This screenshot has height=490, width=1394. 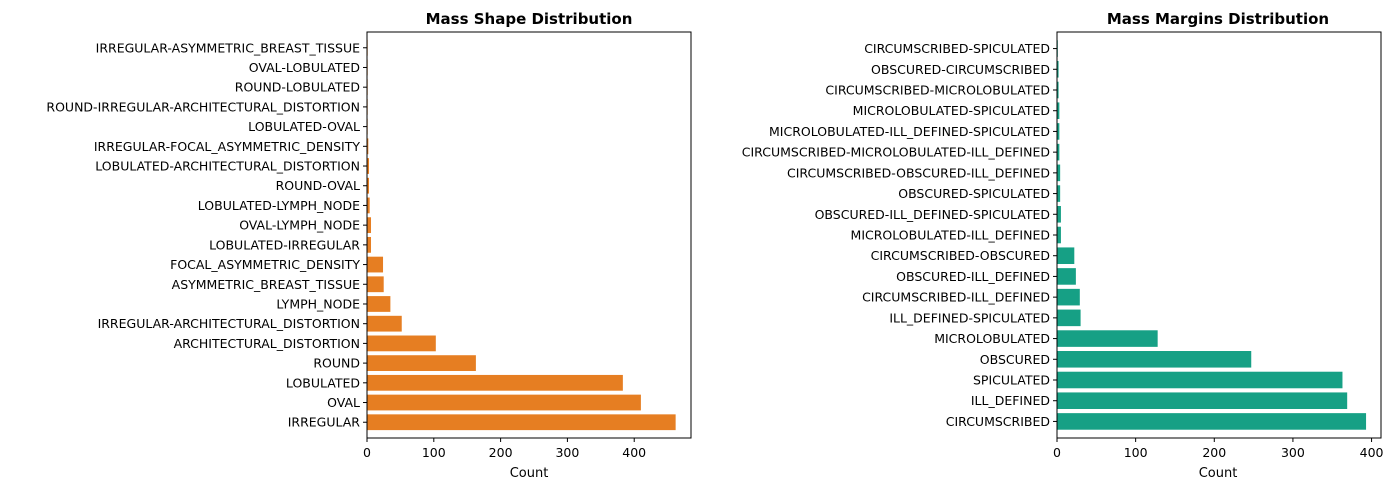 I want to click on y-tick-label: ROUND, so click(x=336, y=363).